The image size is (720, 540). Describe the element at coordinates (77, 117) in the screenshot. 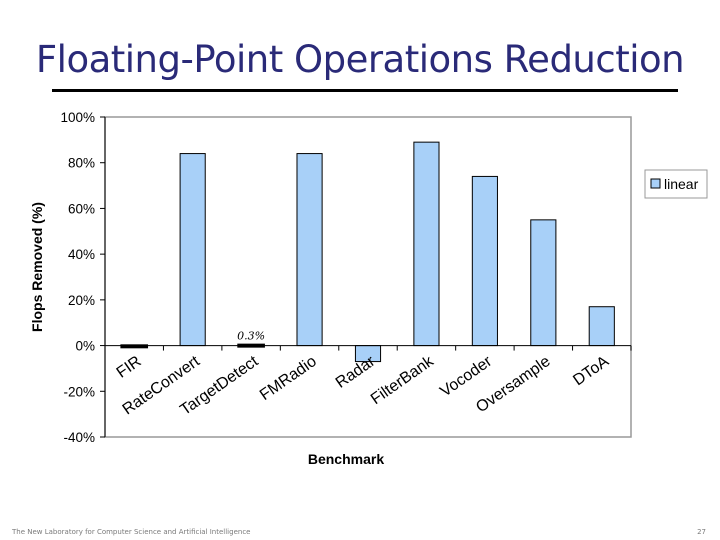

I see `y-tick-label: 100%` at that location.